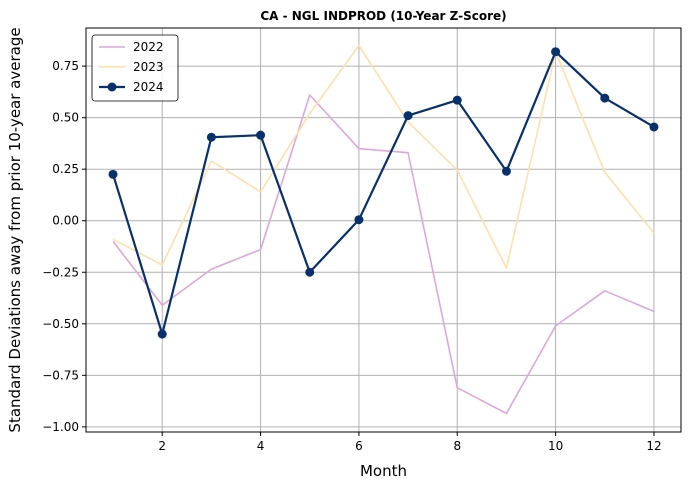 The height and width of the screenshot is (490, 690). I want to click on y-tick-label: −0.50, so click(60, 324).